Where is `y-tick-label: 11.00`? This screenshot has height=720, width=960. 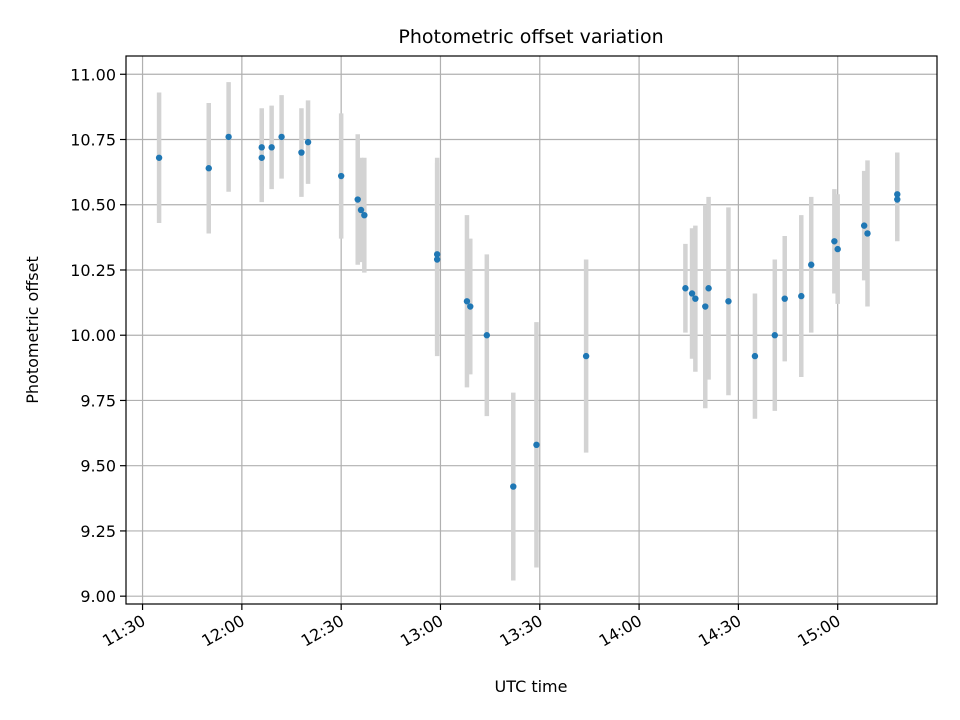
y-tick-label: 11.00 is located at coordinates (93, 74).